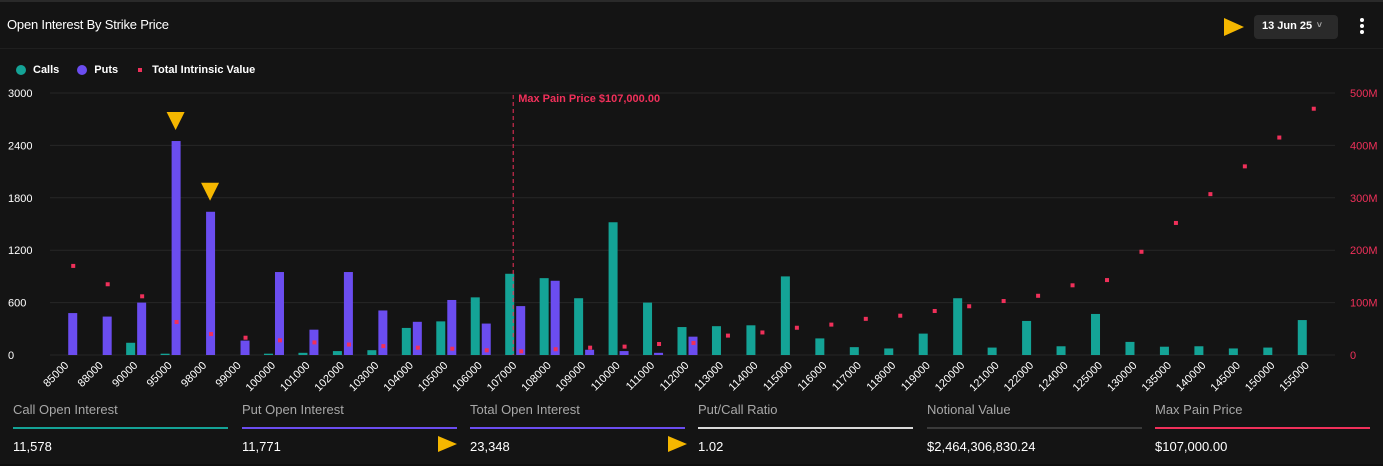 The height and width of the screenshot is (466, 1383). I want to click on legend-puts-label: Puts, so click(106, 70).